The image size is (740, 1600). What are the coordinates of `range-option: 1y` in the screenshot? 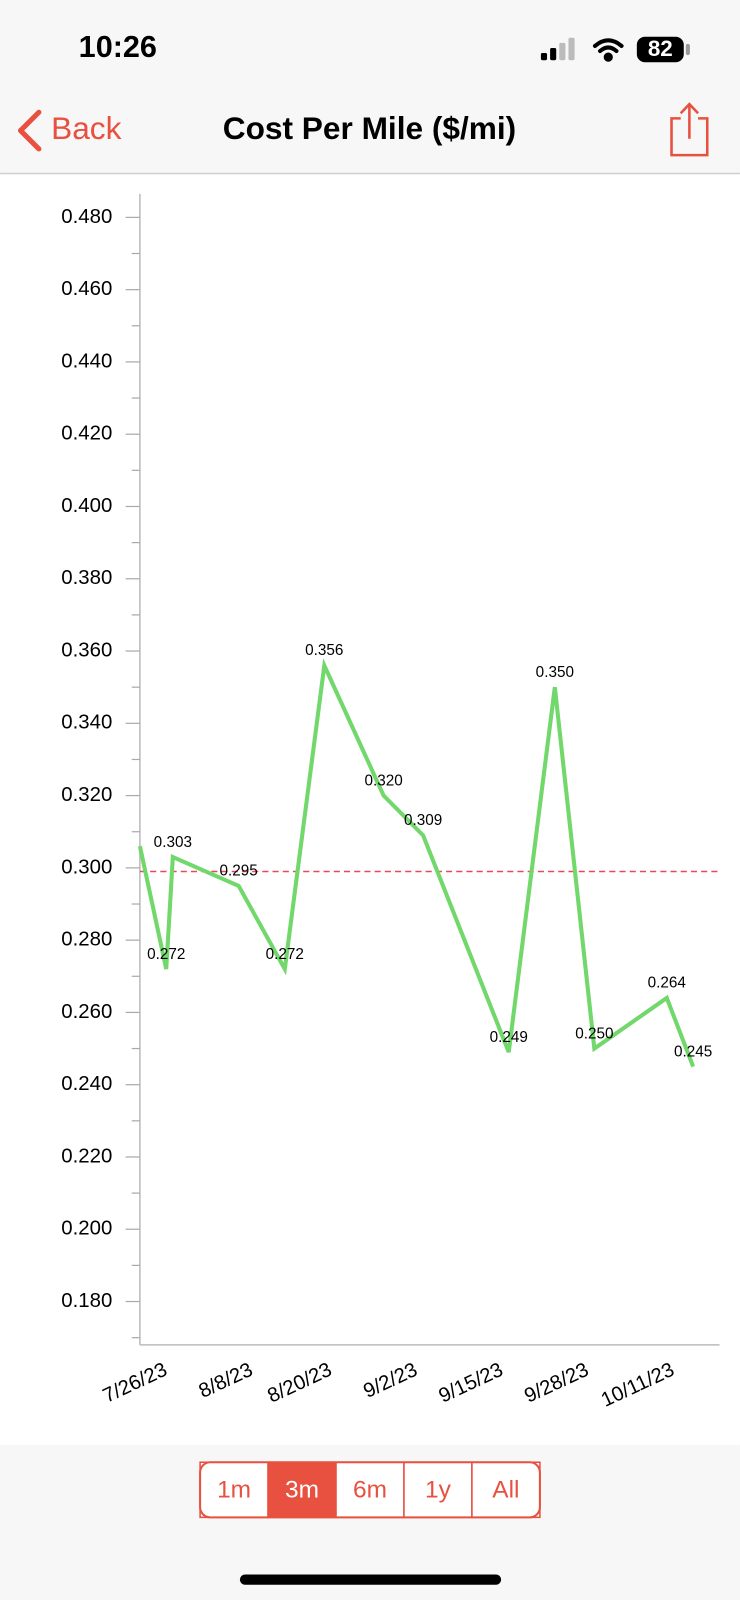 It's located at (438, 1490).